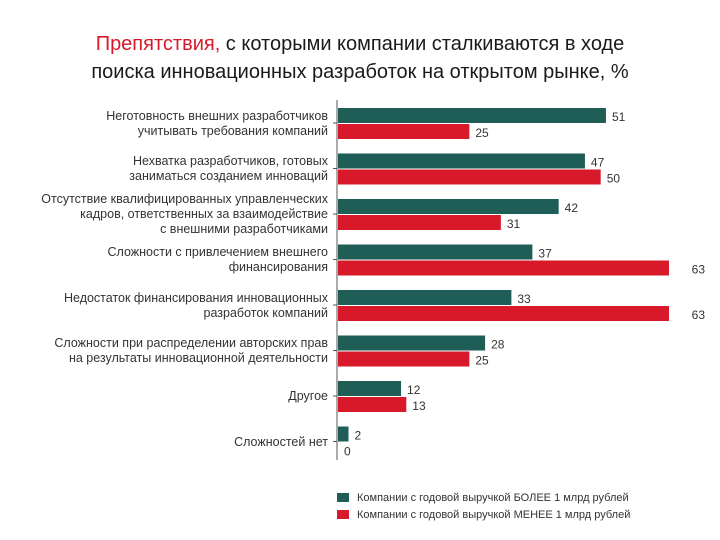 The height and width of the screenshot is (540, 720). What do you see at coordinates (343, 514) in the screenshot?
I see `legend-swatch-small` at bounding box center [343, 514].